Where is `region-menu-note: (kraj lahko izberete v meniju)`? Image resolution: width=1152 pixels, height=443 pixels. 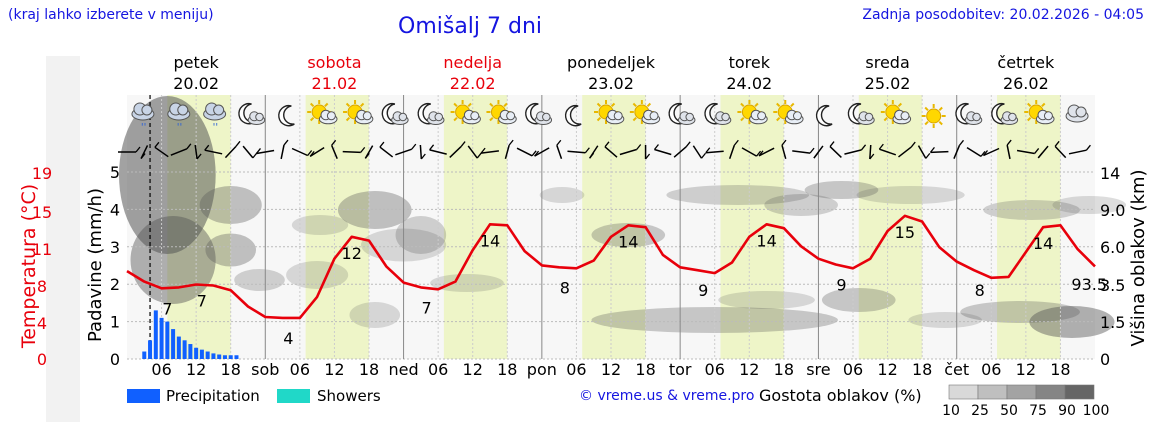
region-menu-note: (kraj lahko izberete v meniju) is located at coordinates (111, 15).